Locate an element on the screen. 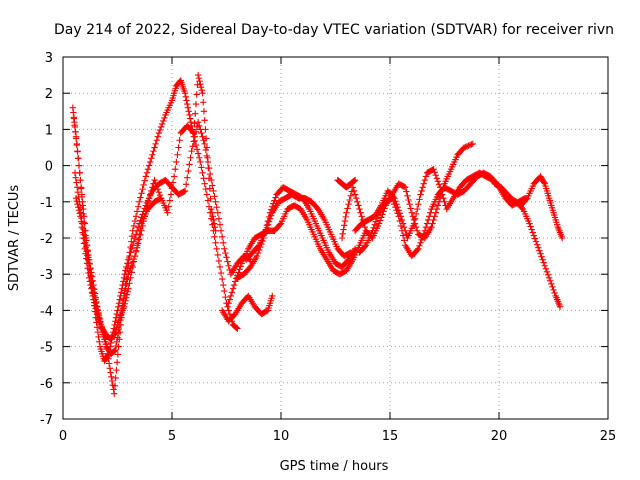 This screenshot has height=480, width=640. y-tick-label-7: 0 is located at coordinates (49, 167).